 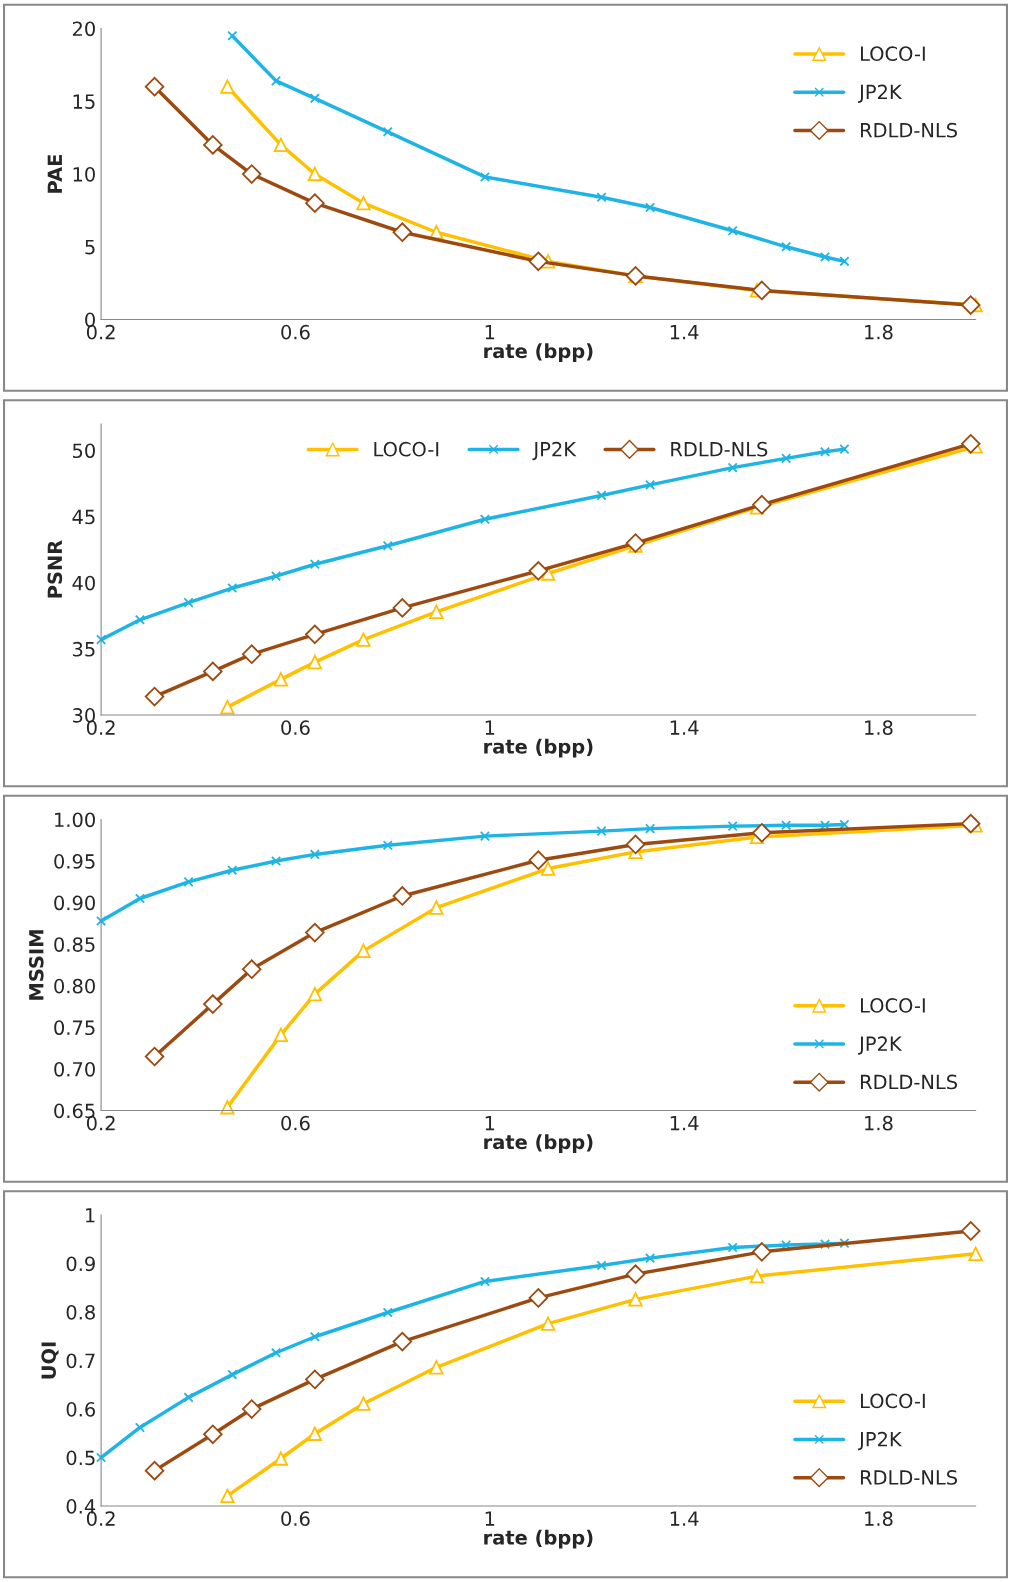 I want to click on y-axis-title: MSSIM, so click(x=36, y=965).